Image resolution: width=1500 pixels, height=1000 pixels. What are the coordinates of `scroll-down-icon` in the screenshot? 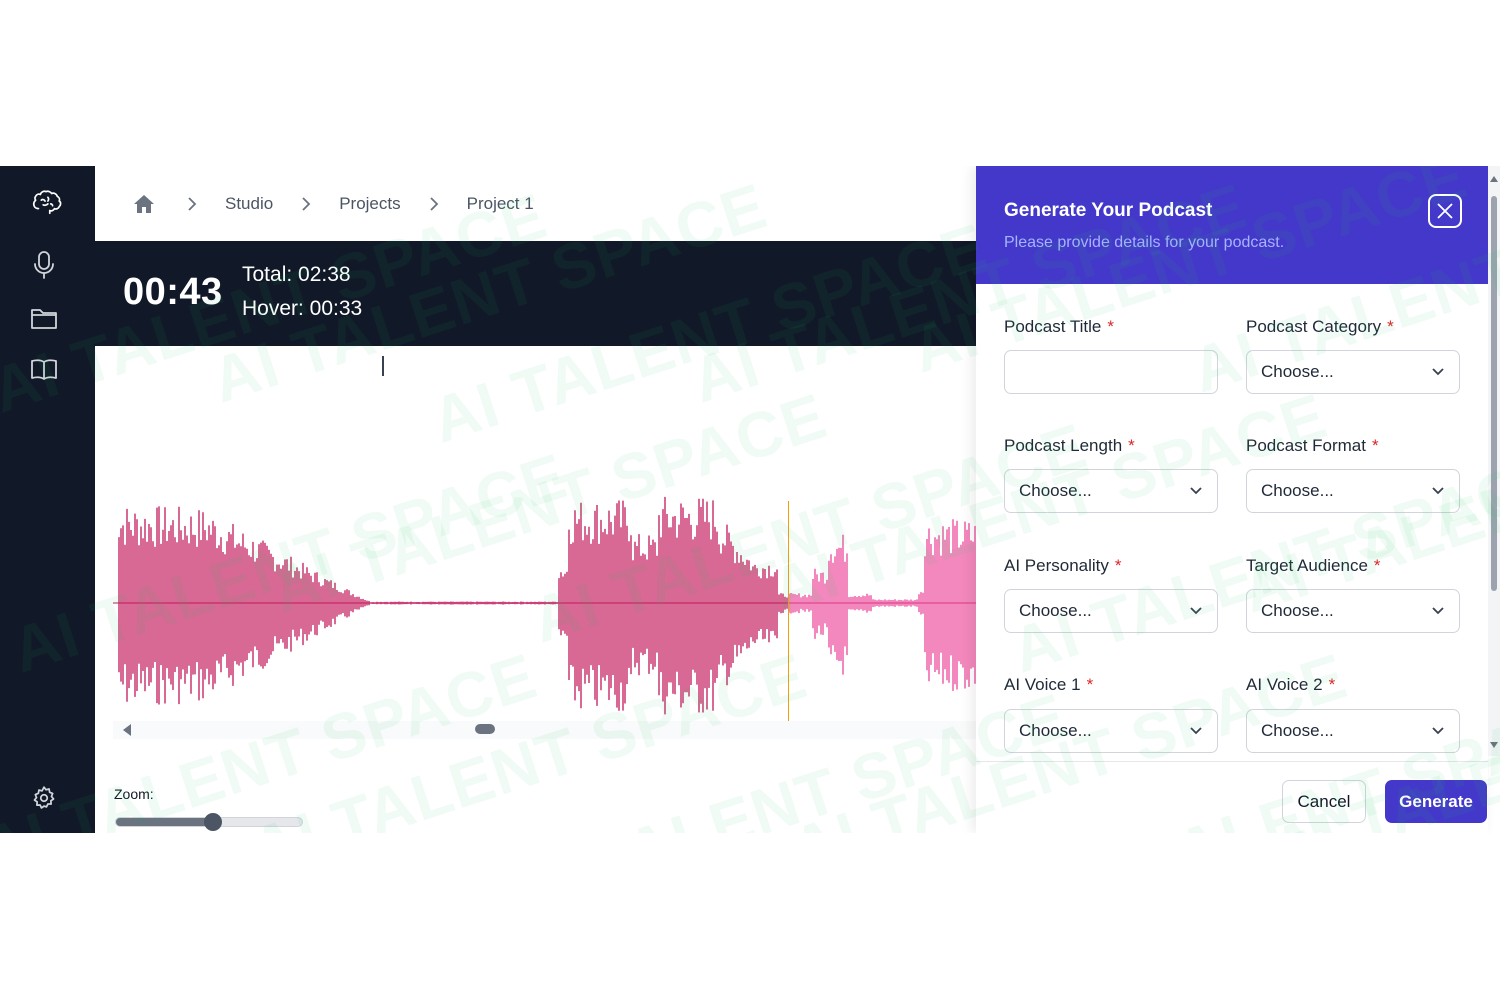 It's located at (1494, 745).